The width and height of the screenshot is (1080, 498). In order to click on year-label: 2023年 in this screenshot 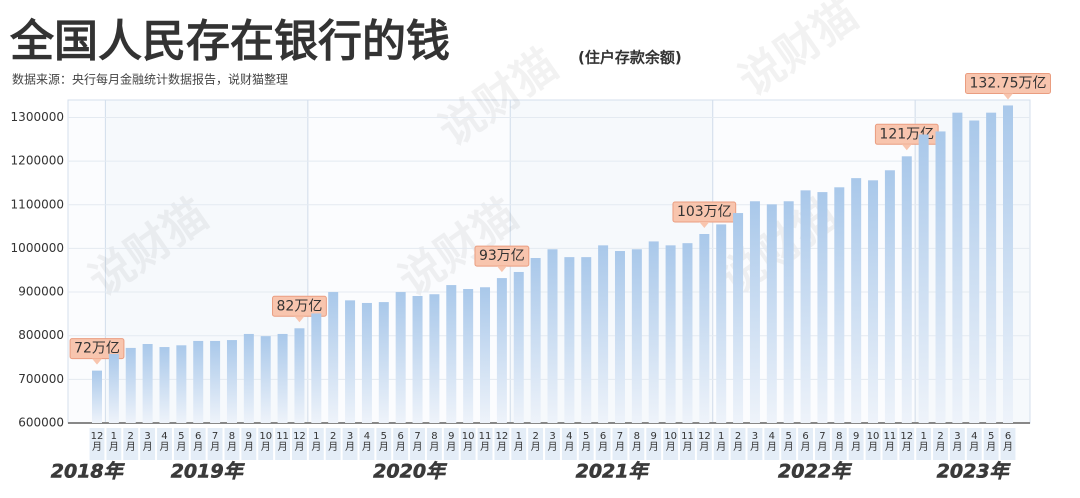, I will do `click(974, 472)`.